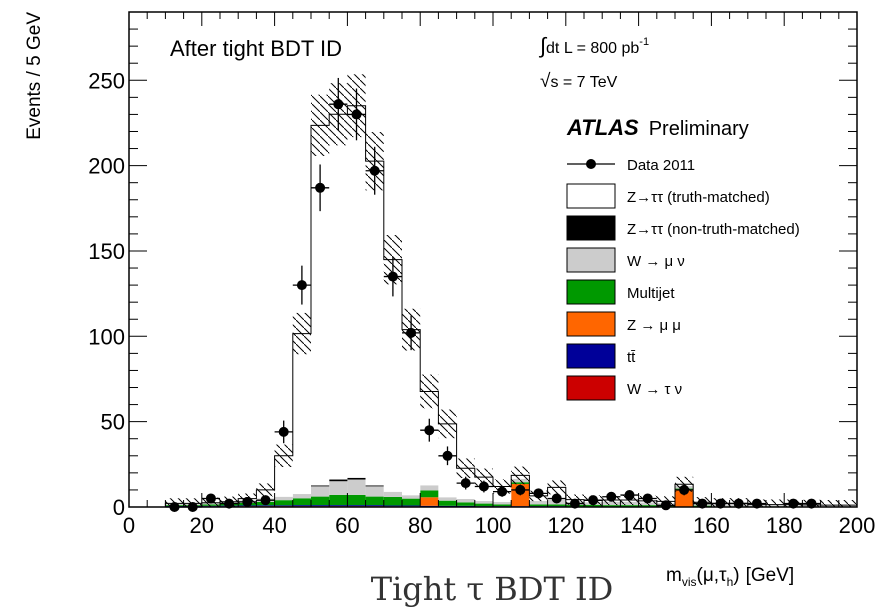 The width and height of the screenshot is (887, 607). I want to click on y-tick-label: 50, so click(113, 422).